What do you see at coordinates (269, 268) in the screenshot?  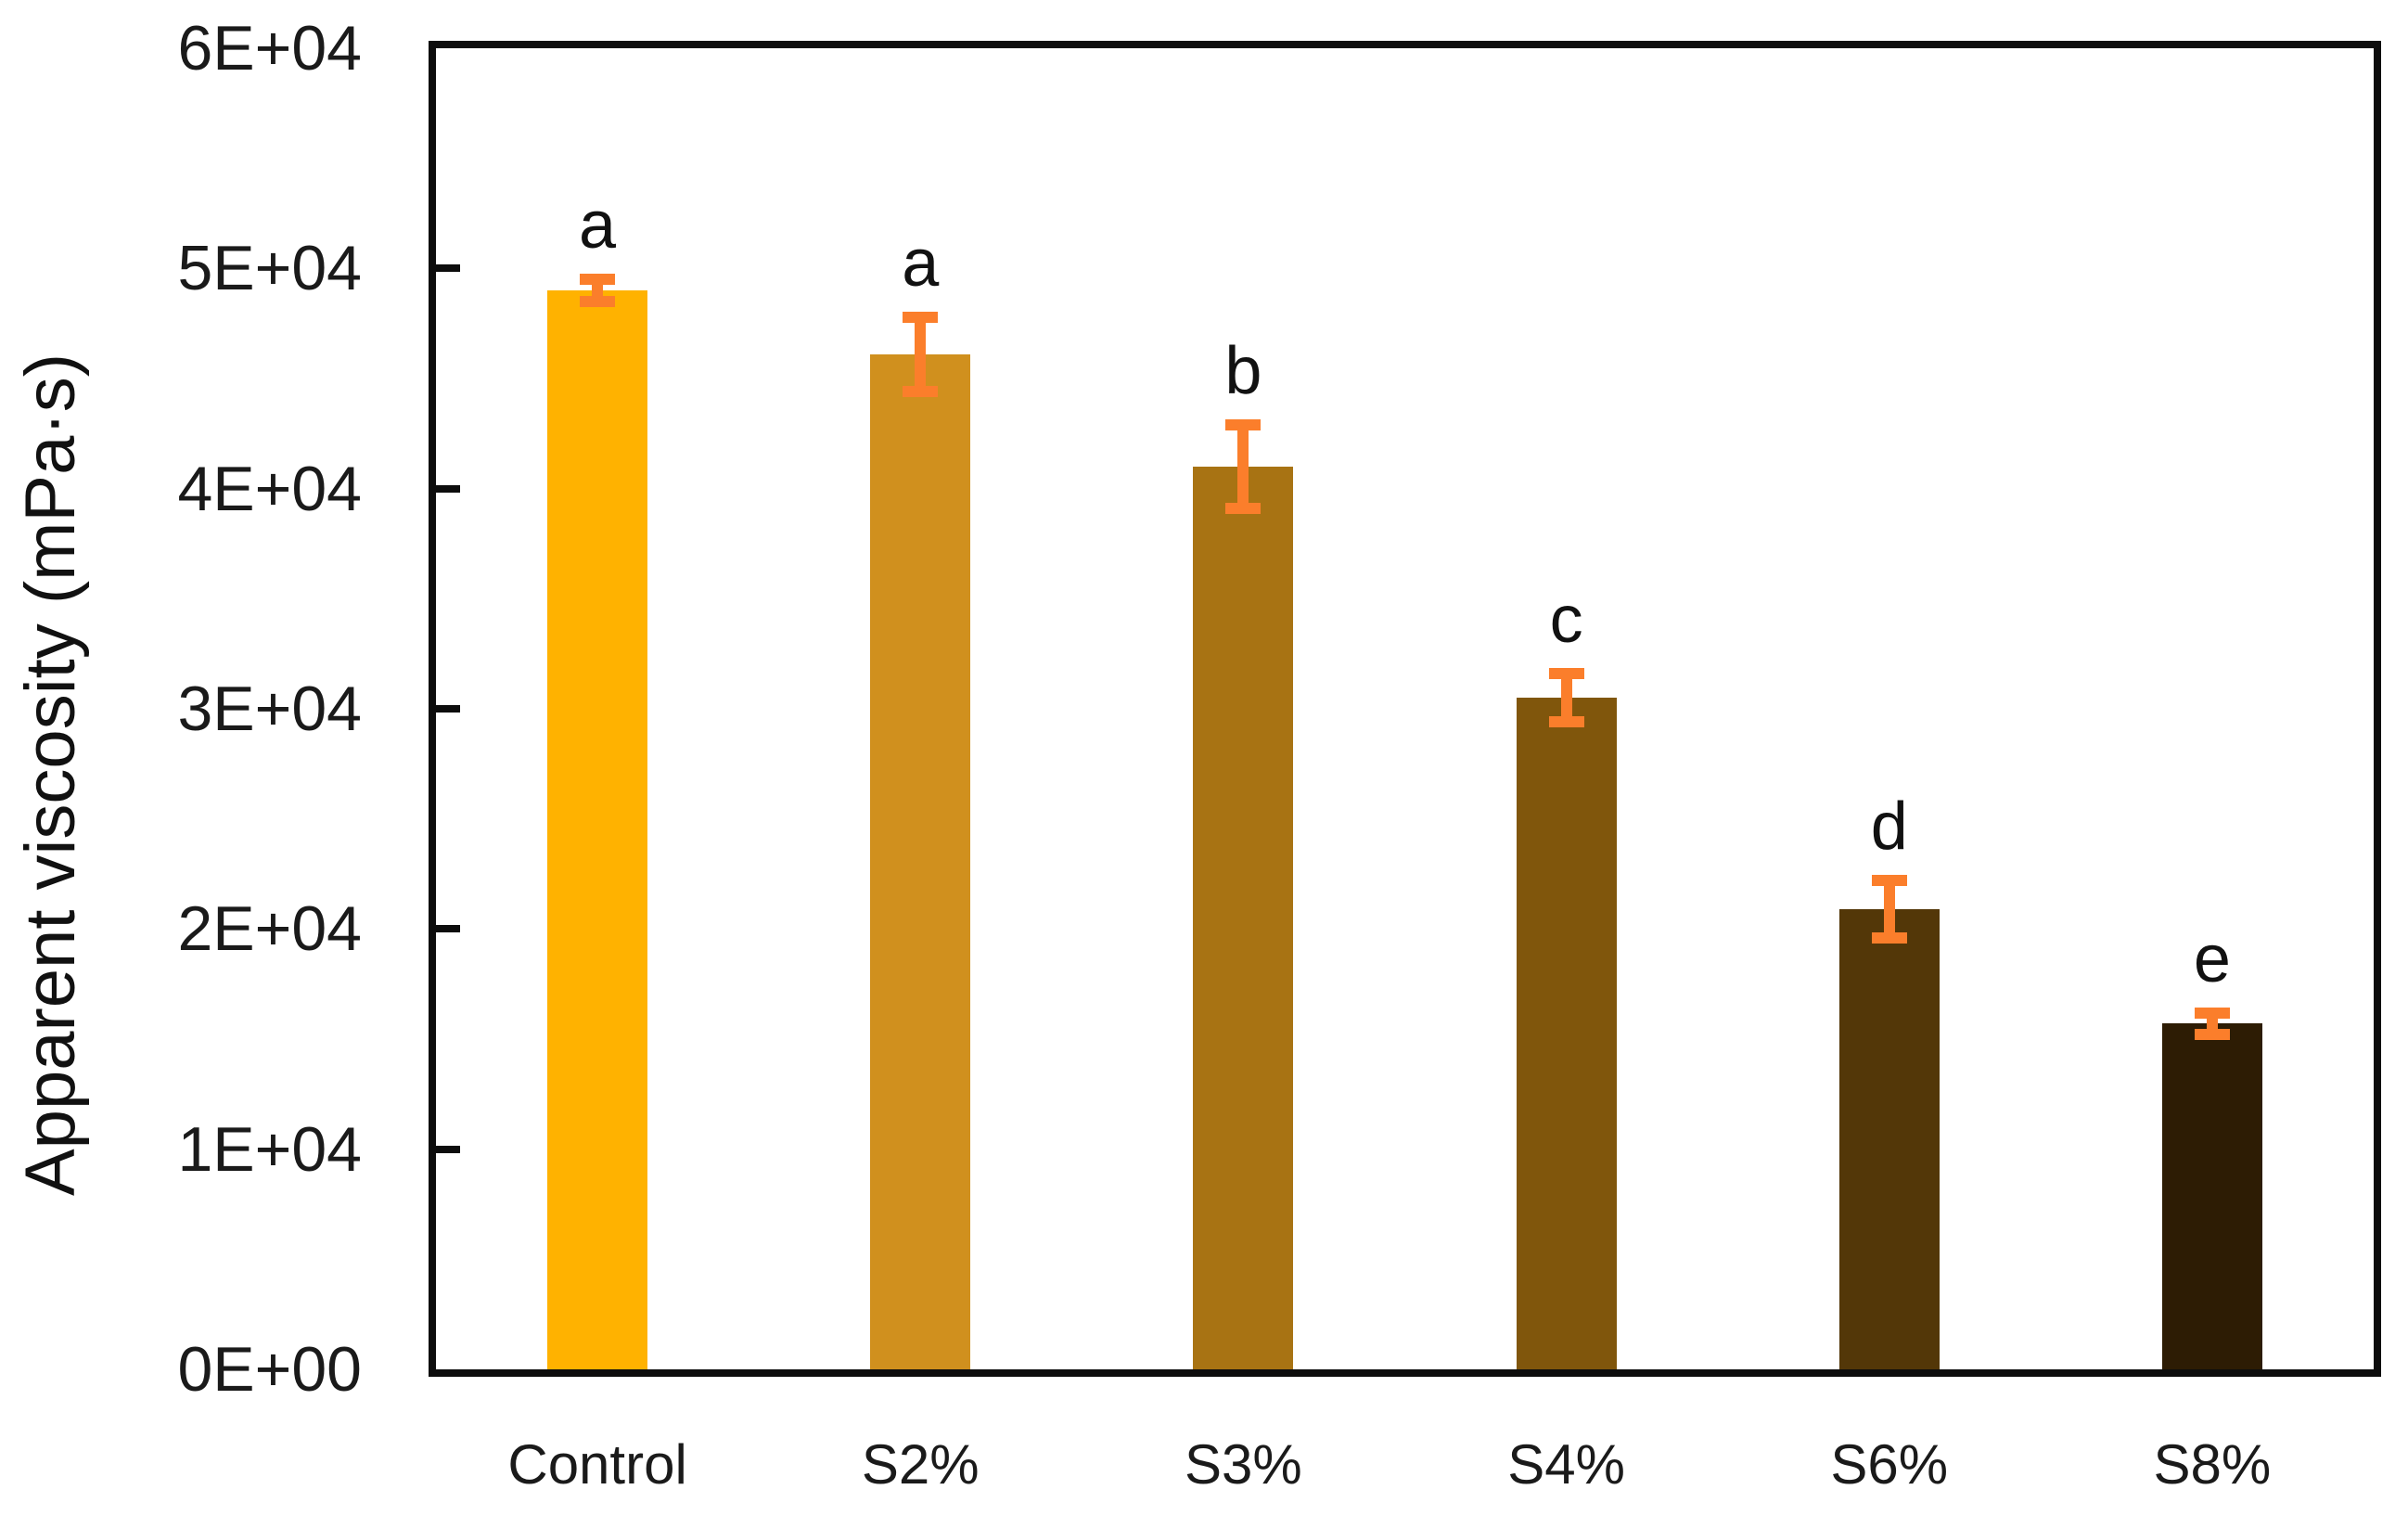 I see `y-tick-label: 5E+04` at bounding box center [269, 268].